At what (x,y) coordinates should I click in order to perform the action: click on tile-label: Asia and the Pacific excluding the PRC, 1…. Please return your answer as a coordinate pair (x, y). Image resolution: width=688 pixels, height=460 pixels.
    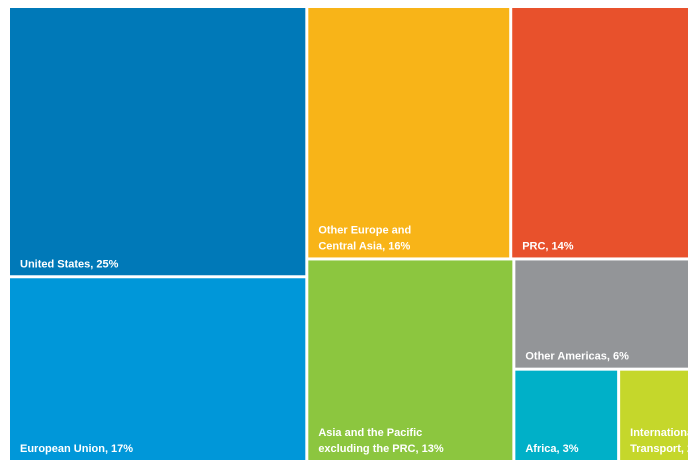
    Looking at the image, I should click on (381, 441).